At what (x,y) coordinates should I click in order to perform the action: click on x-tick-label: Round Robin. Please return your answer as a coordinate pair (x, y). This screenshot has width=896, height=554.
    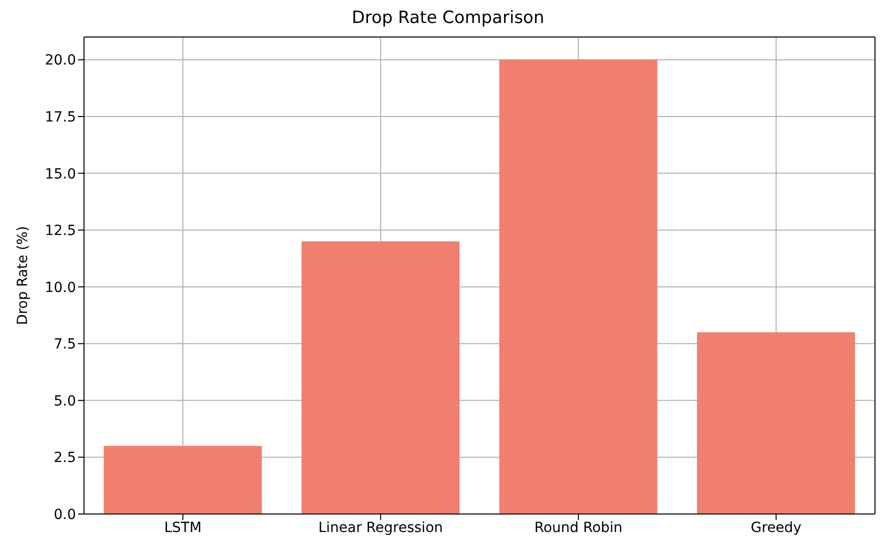
    Looking at the image, I should click on (578, 528).